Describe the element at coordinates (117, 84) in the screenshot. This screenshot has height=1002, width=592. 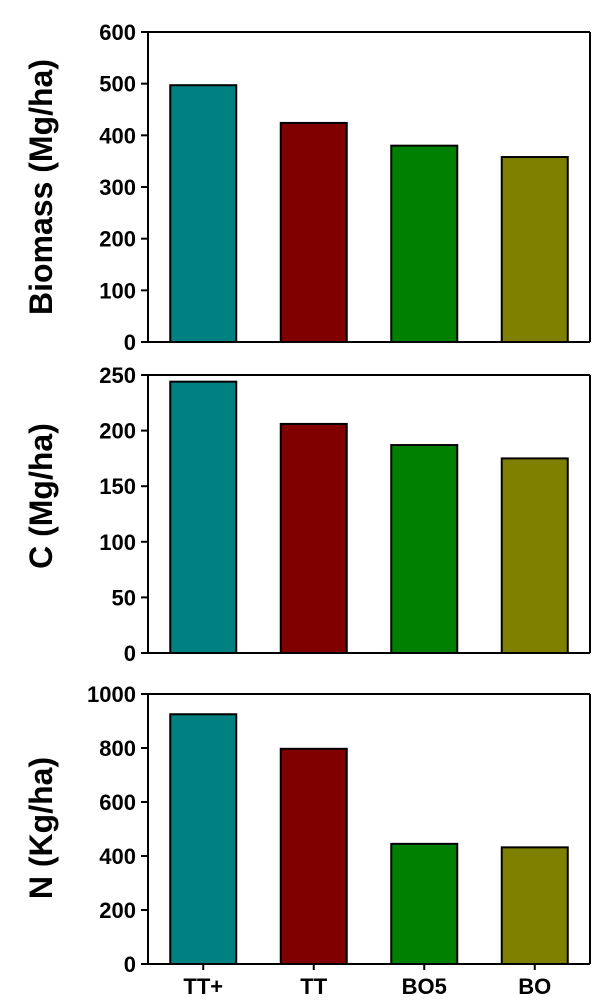
I see `y-tick-label: 500` at that location.